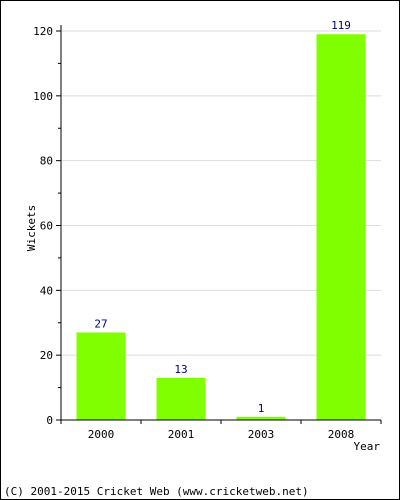 The image size is (400, 500). What do you see at coordinates (261, 434) in the screenshot?
I see `x-tick-label-2003: 2003` at bounding box center [261, 434].